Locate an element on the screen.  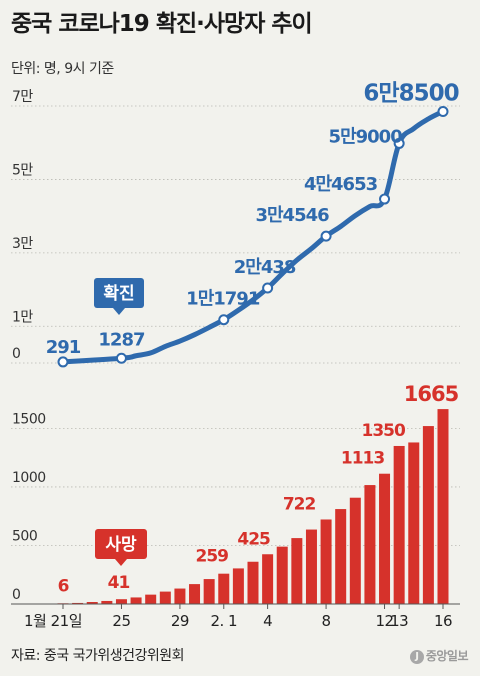
x-tick-label: 8 is located at coordinates (326, 621).